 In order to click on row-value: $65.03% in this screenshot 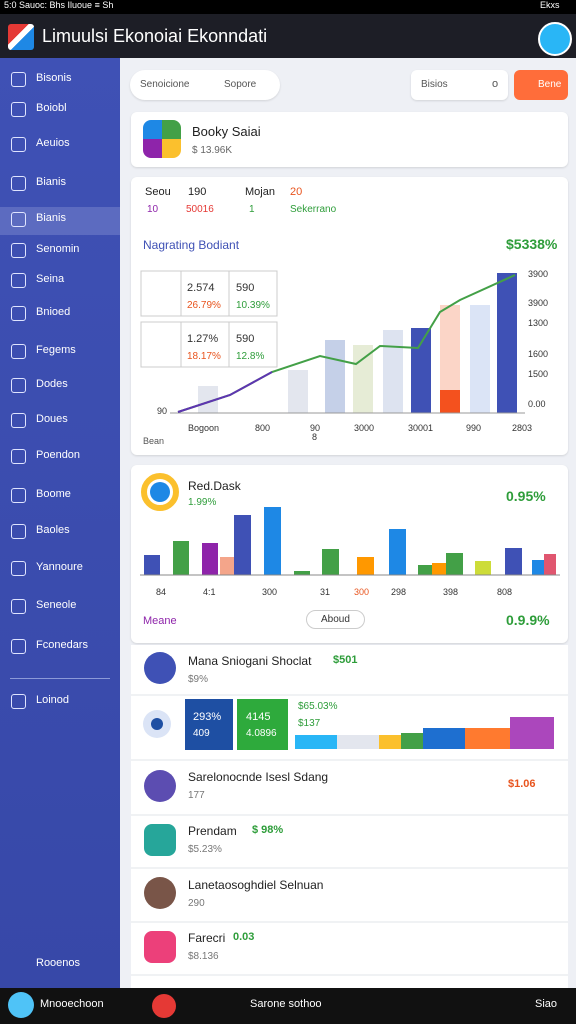, I will do `click(318, 706)`.